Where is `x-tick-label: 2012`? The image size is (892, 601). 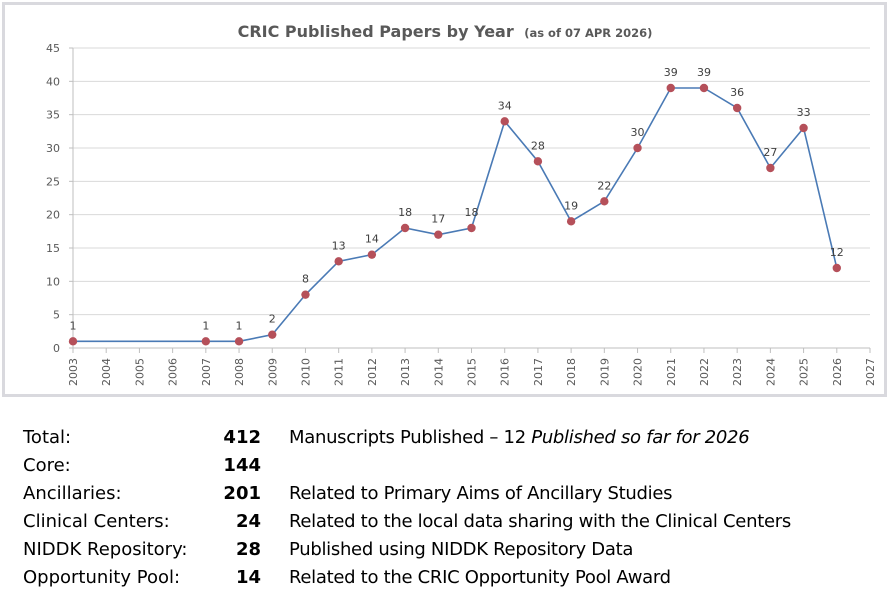
x-tick-label: 2012 is located at coordinates (372, 372).